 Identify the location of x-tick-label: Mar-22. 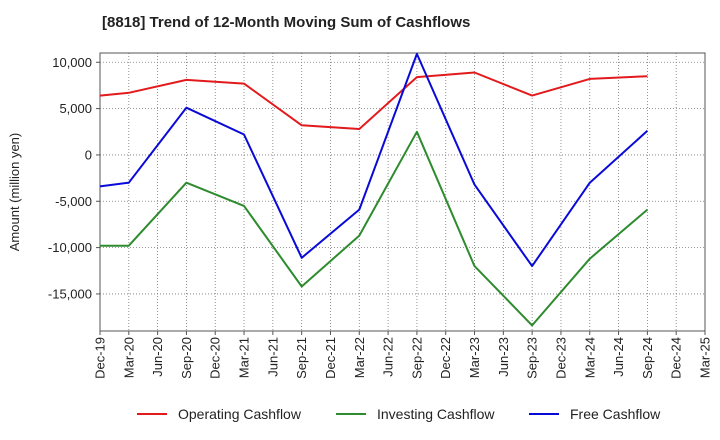
(359, 357).